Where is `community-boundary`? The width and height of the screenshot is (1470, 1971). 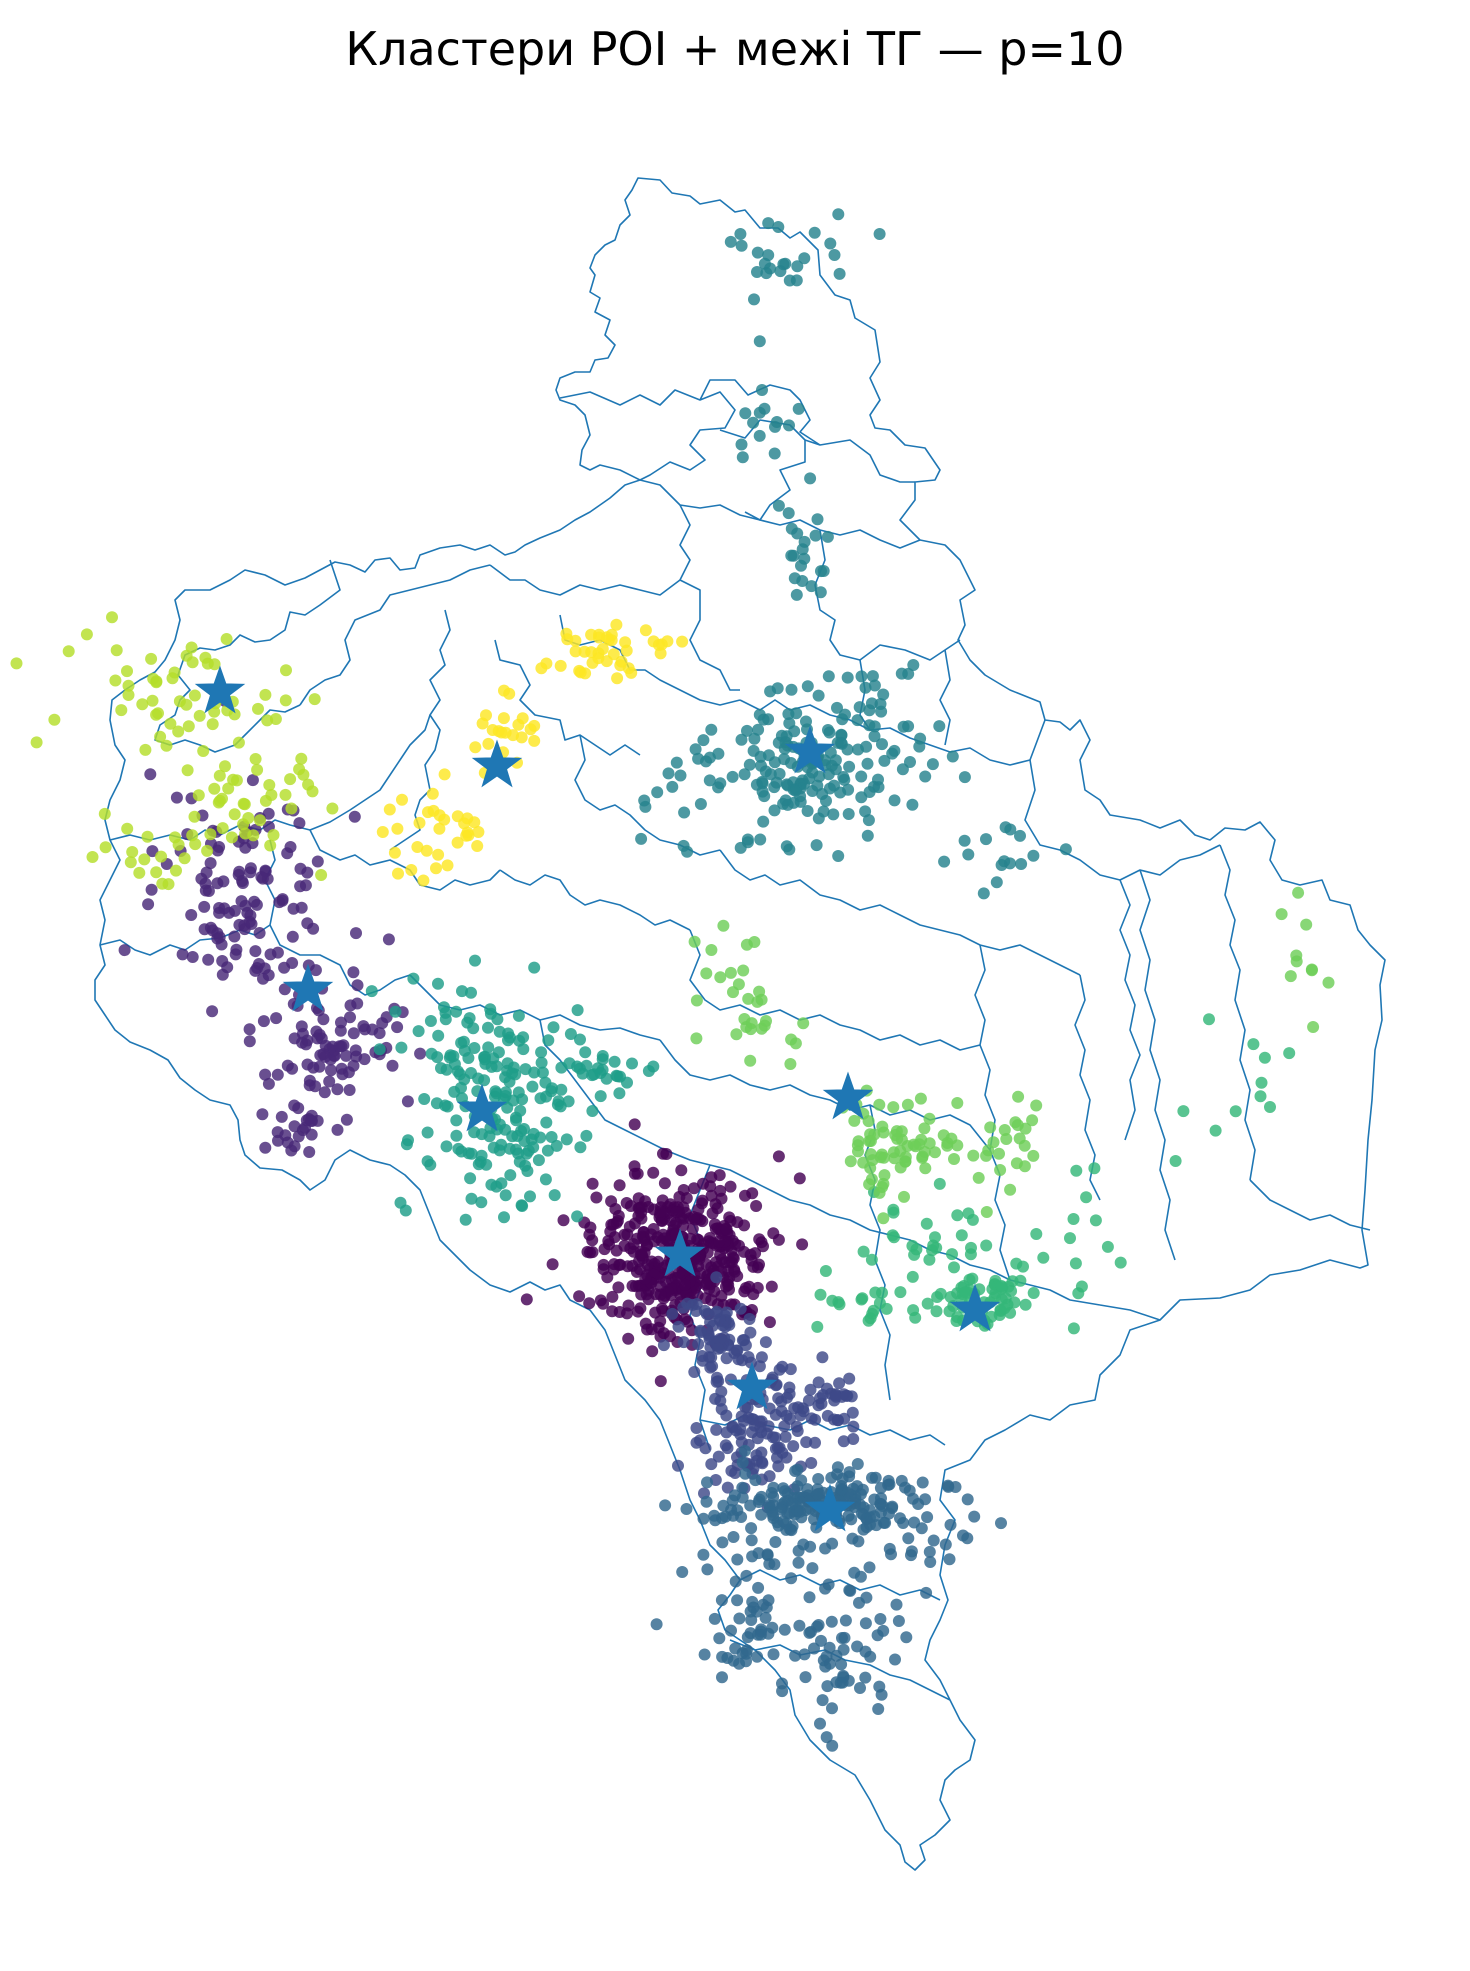
community-boundary is located at coordinates (567, 697).